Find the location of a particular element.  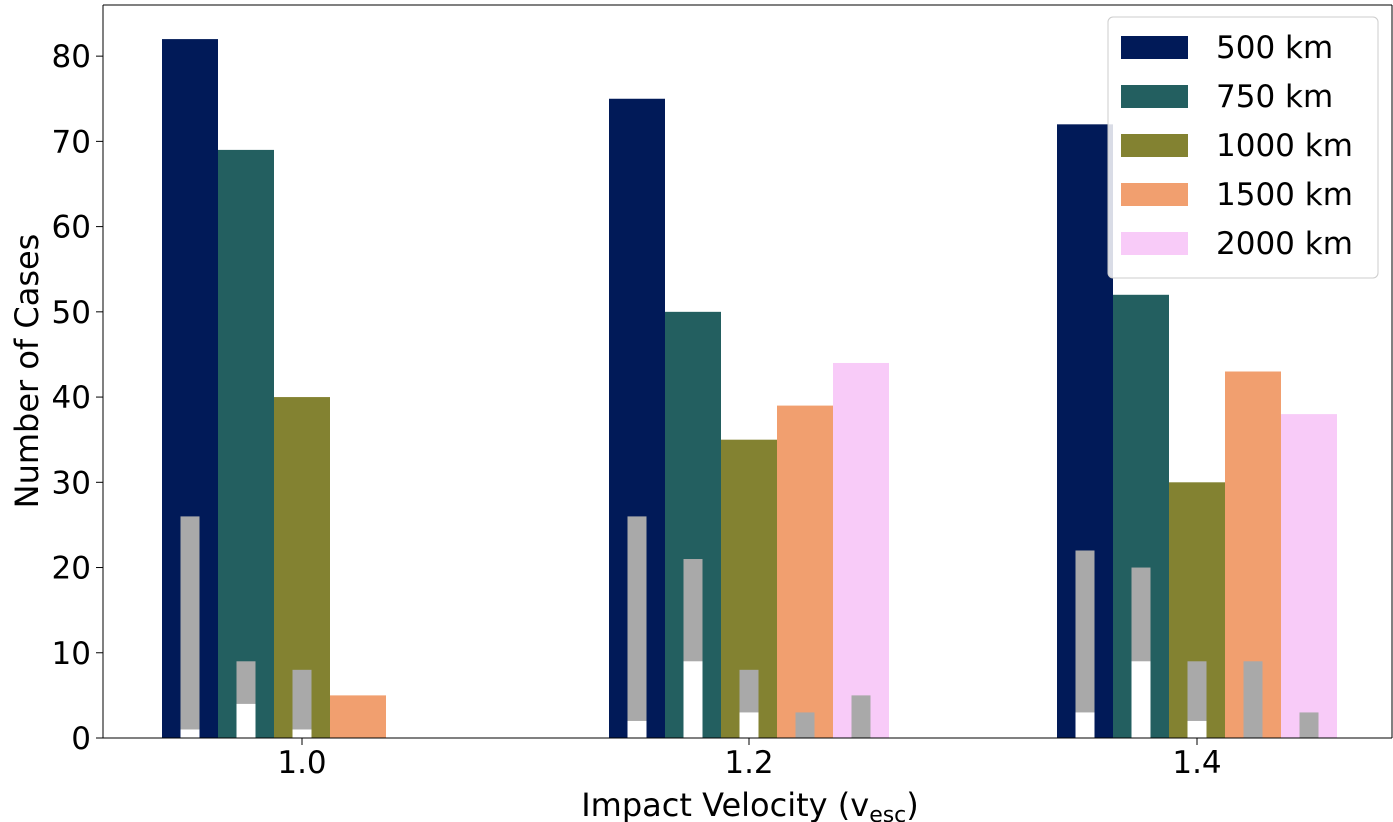

y-tick-label-70: 70 is located at coordinates (71, 142).